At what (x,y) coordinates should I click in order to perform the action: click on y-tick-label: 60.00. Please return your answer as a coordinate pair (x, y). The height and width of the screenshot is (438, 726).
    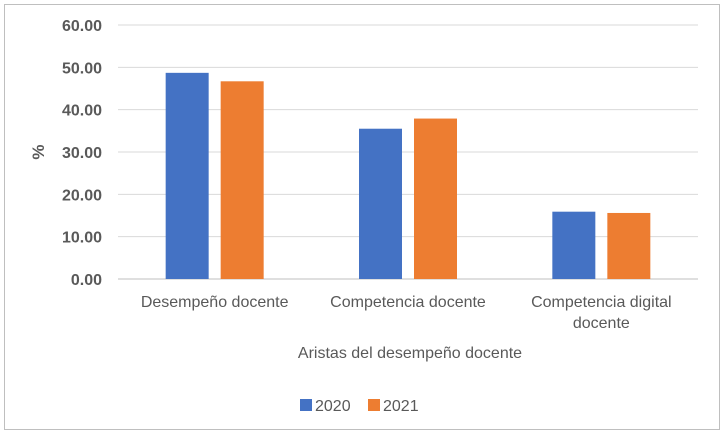
    Looking at the image, I should click on (82, 26).